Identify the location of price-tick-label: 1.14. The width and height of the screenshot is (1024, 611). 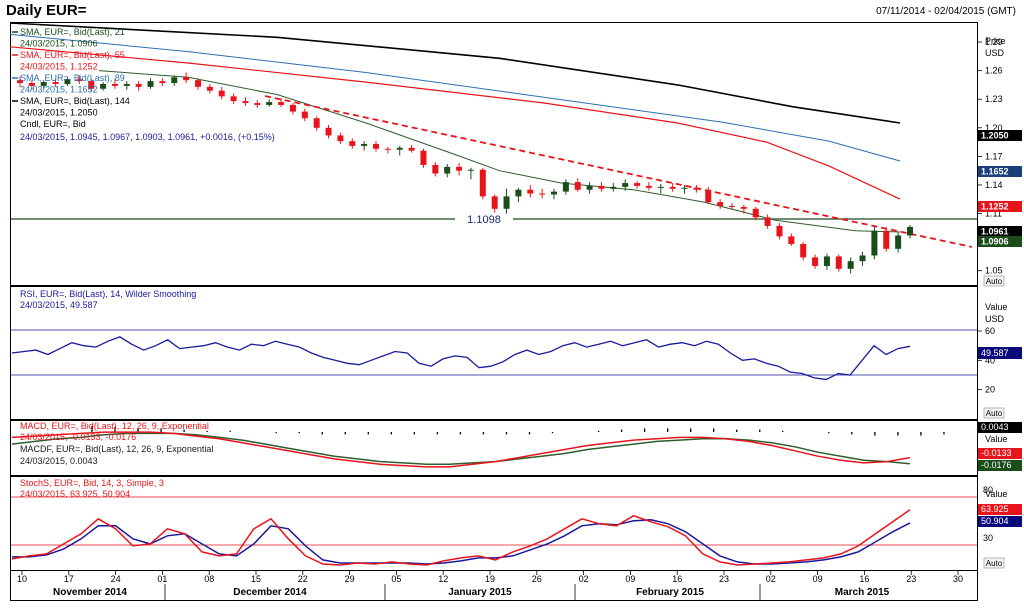
(994, 185).